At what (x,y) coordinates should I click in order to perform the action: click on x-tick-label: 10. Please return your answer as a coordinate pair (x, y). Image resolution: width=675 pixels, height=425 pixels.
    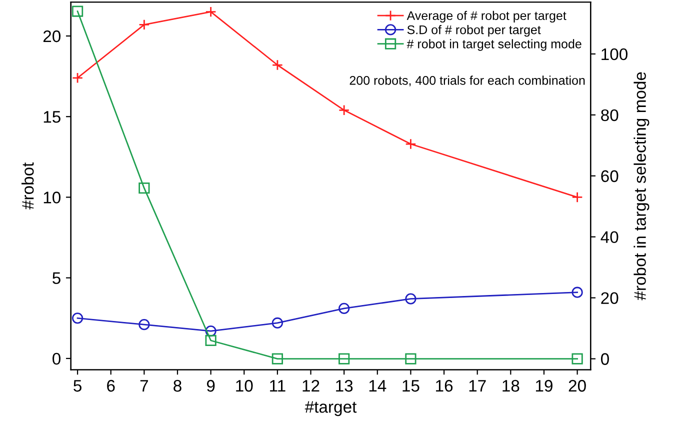
    Looking at the image, I should click on (244, 386).